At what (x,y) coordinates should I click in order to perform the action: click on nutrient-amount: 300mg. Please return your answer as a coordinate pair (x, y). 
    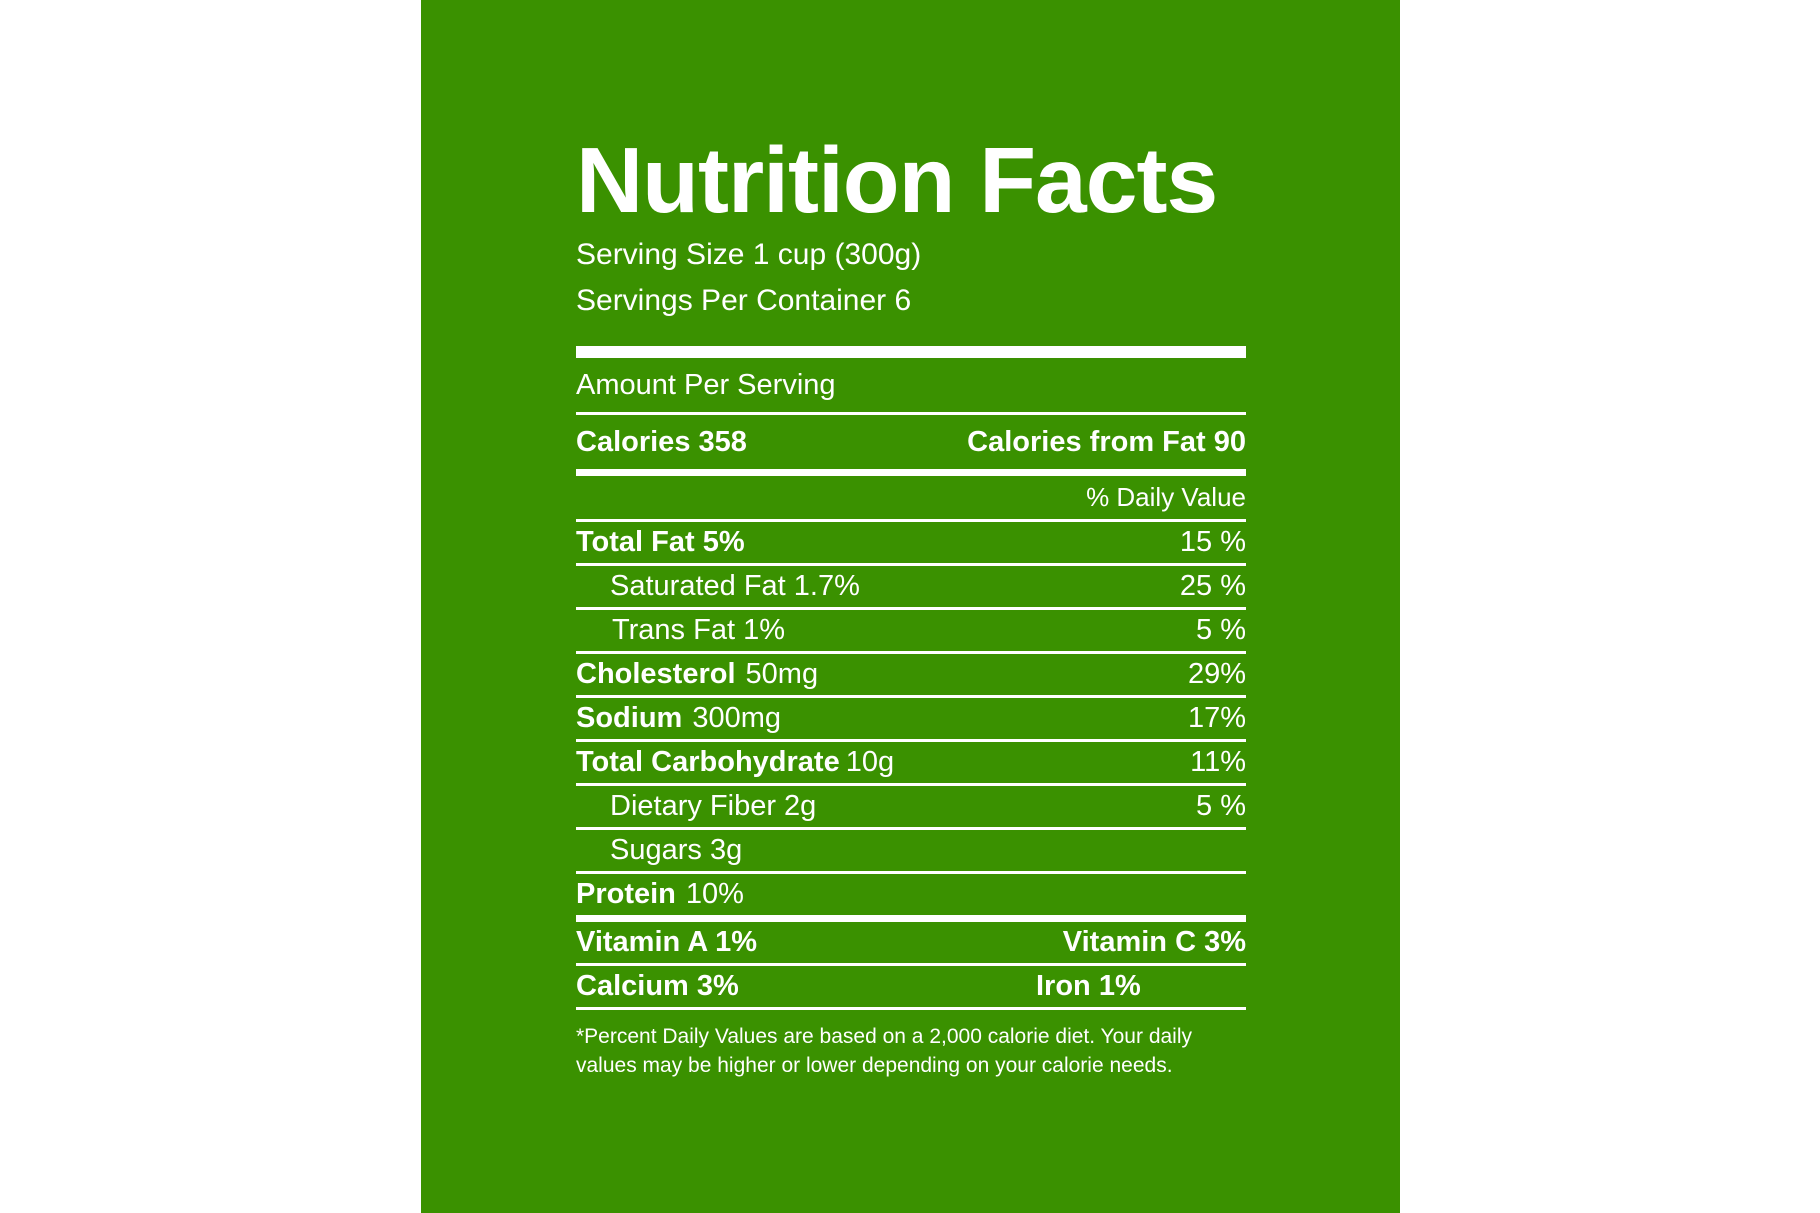
    Looking at the image, I should click on (737, 718).